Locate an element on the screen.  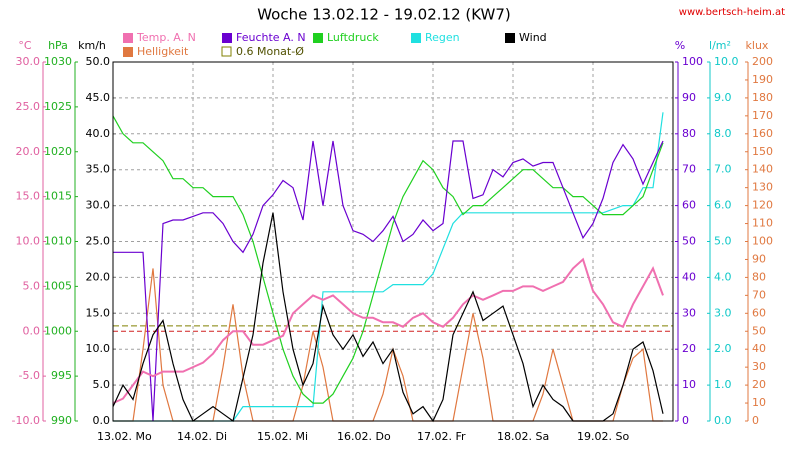
legend-label: 0.6 Monat-Ø is located at coordinates (270, 51).